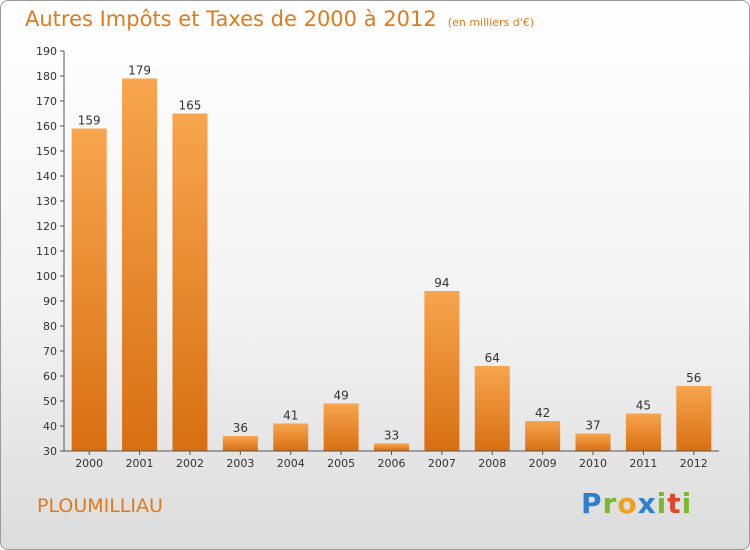  I want to click on y-tick-label: 60, so click(50, 376).